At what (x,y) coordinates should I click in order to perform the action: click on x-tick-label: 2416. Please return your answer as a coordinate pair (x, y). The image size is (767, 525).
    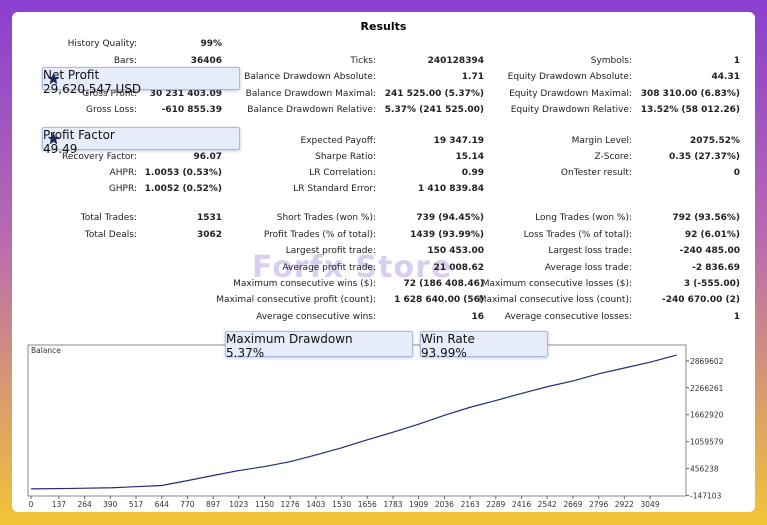
    Looking at the image, I should click on (521, 504).